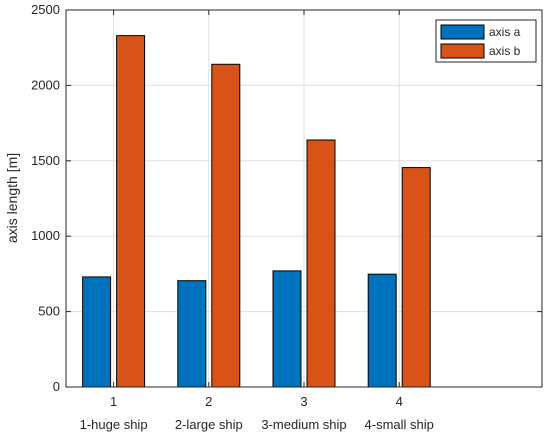  I want to click on x-category-label: 3-medium ship, so click(303, 424).